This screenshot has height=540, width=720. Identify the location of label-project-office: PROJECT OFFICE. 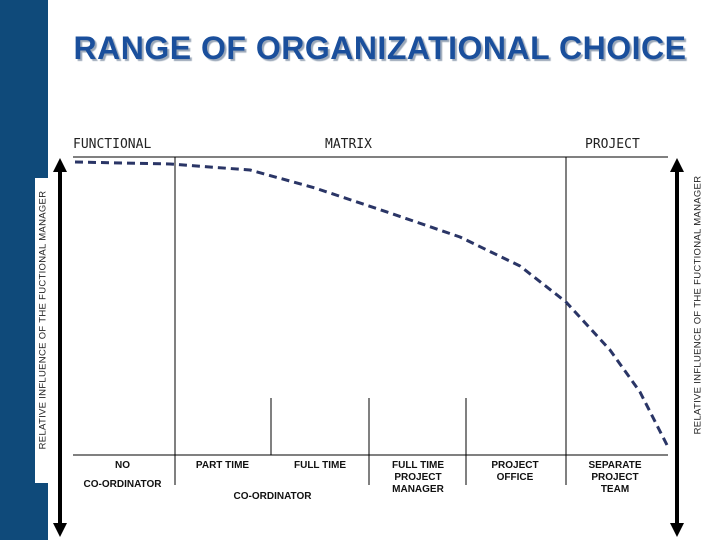
(515, 471).